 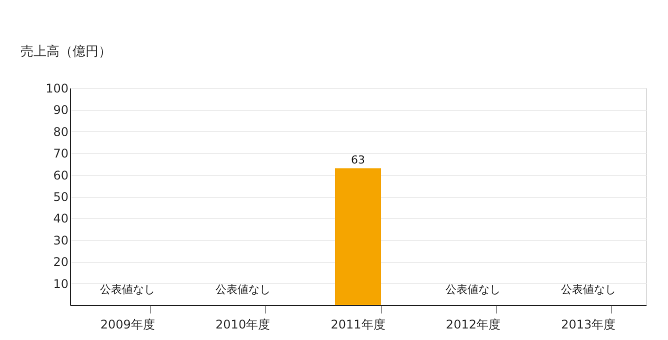 I want to click on y-tick-label: 40, so click(x=60, y=219).